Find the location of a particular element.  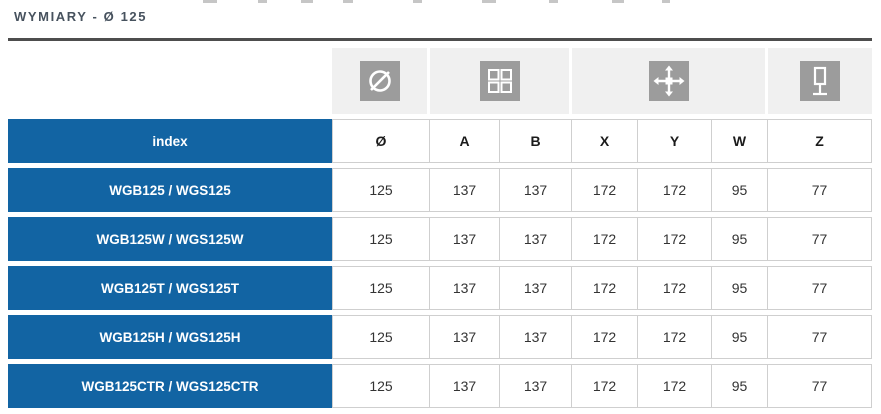

icon-group-xyw is located at coordinates (670, 81).